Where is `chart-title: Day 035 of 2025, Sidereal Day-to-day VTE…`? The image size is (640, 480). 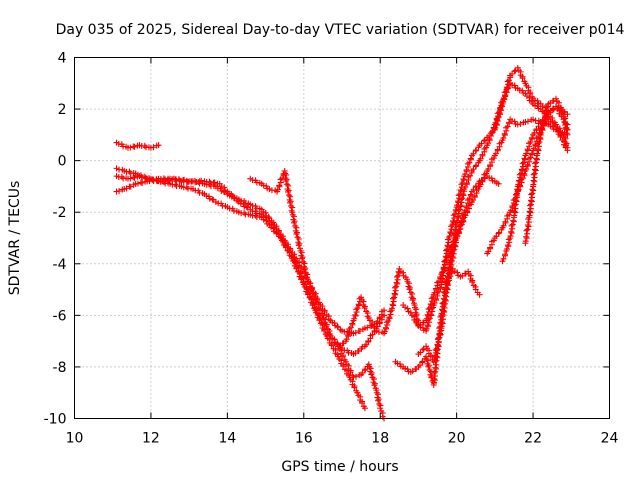 chart-title: Day 035 of 2025, Sidereal Day-to-day VTE… is located at coordinates (340, 30).